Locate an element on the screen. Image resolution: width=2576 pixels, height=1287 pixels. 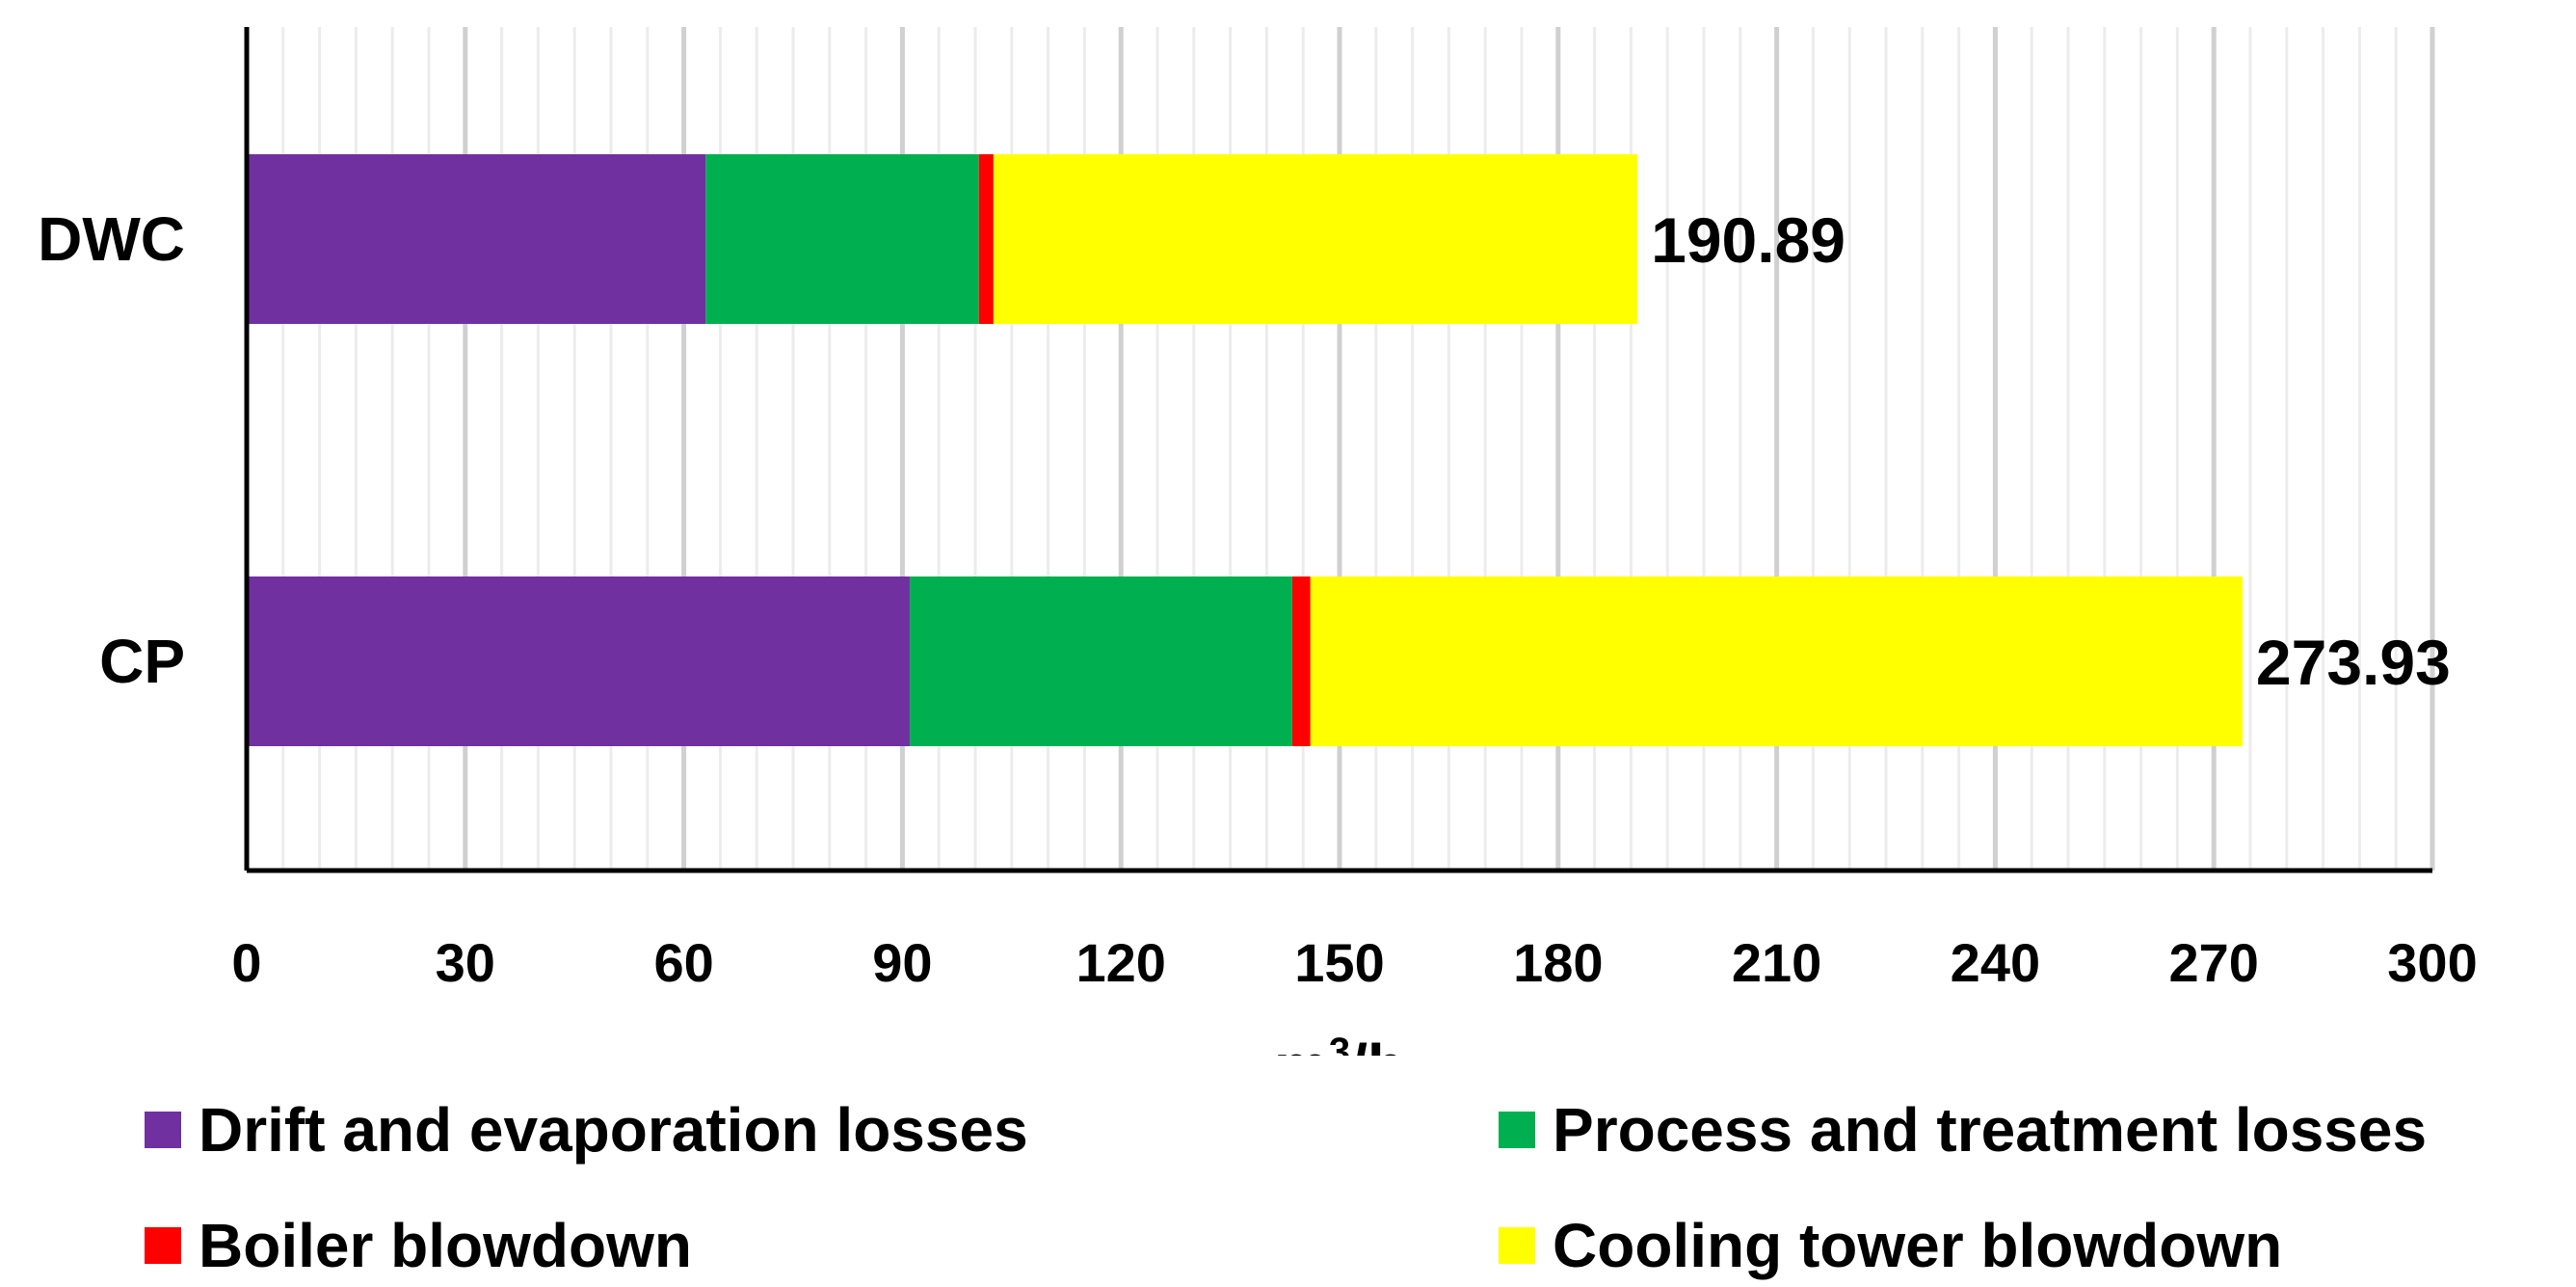
x-tick-label: 60 is located at coordinates (683, 963).